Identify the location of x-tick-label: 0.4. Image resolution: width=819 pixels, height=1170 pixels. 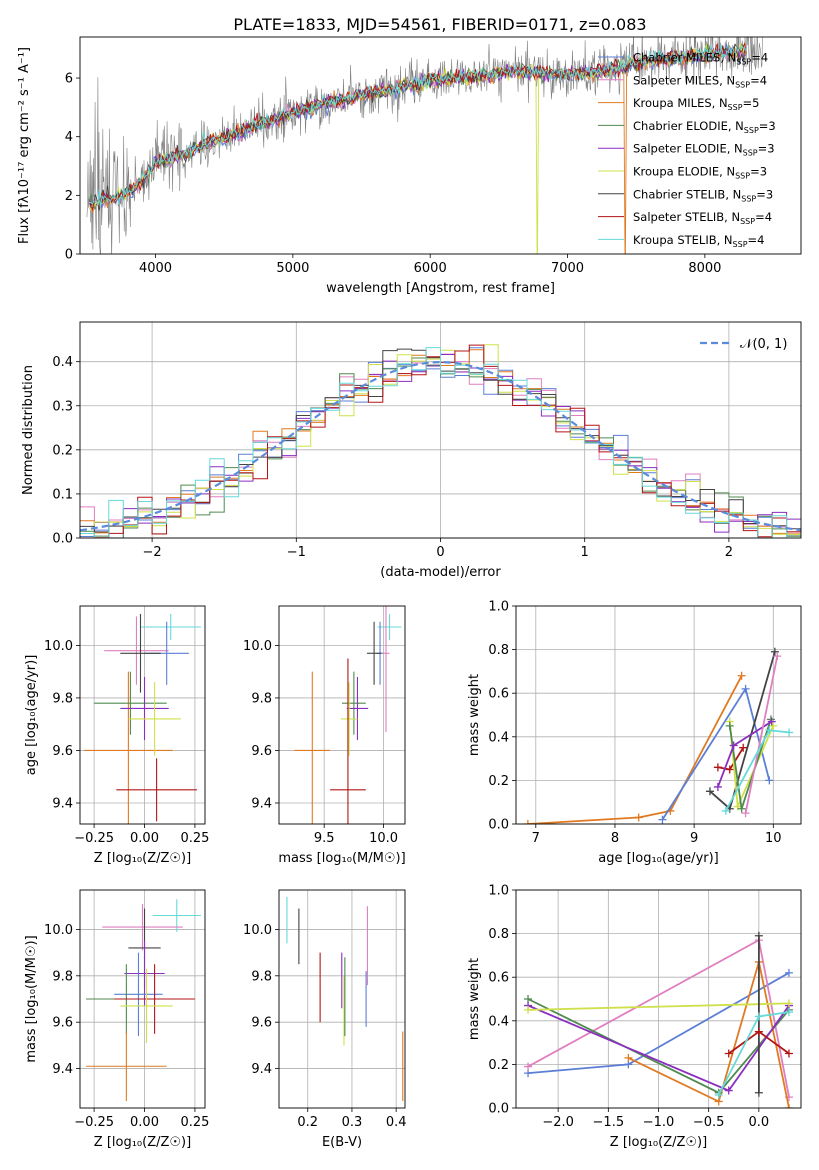
(396, 1122).